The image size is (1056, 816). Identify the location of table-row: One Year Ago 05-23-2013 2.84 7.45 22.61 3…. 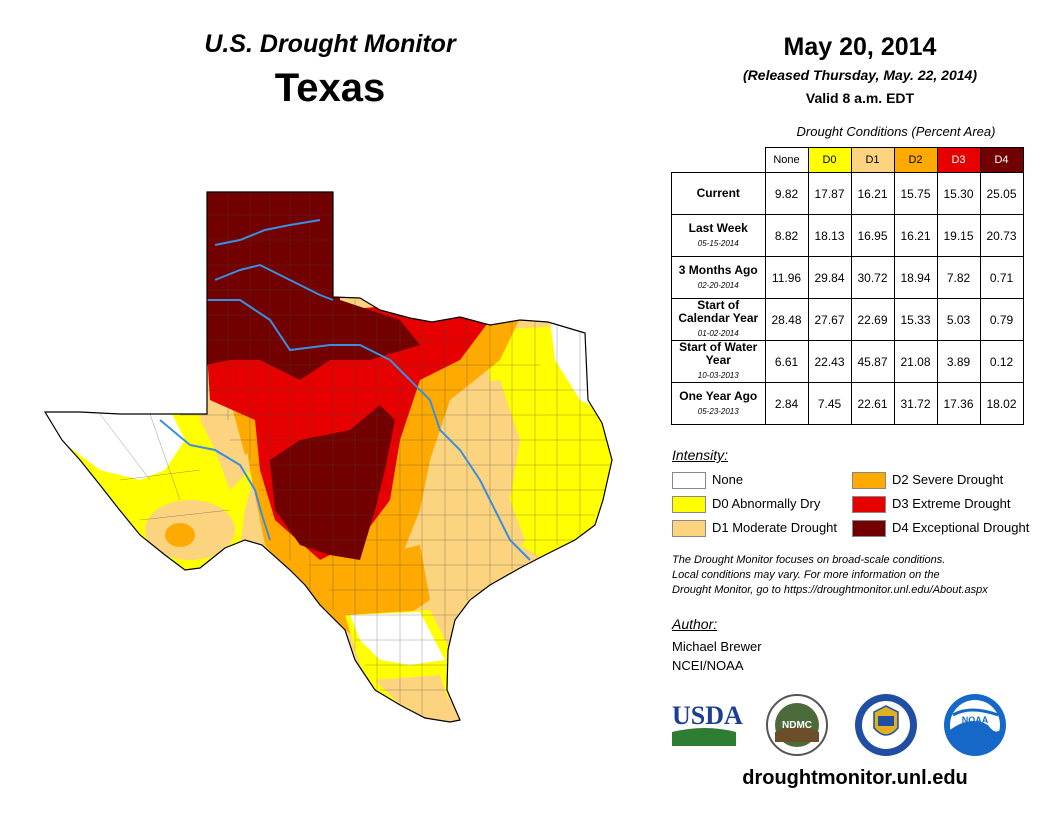
(847, 403).